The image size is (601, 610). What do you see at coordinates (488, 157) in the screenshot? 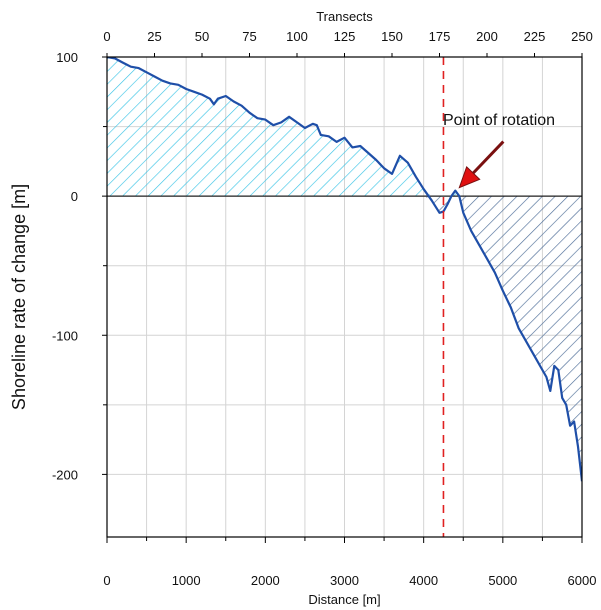
I see `annotation-arrow-shaft` at bounding box center [488, 157].